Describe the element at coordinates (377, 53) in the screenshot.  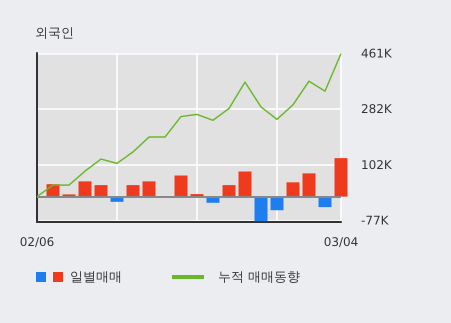
I see `y-tick-label: 461K` at that location.